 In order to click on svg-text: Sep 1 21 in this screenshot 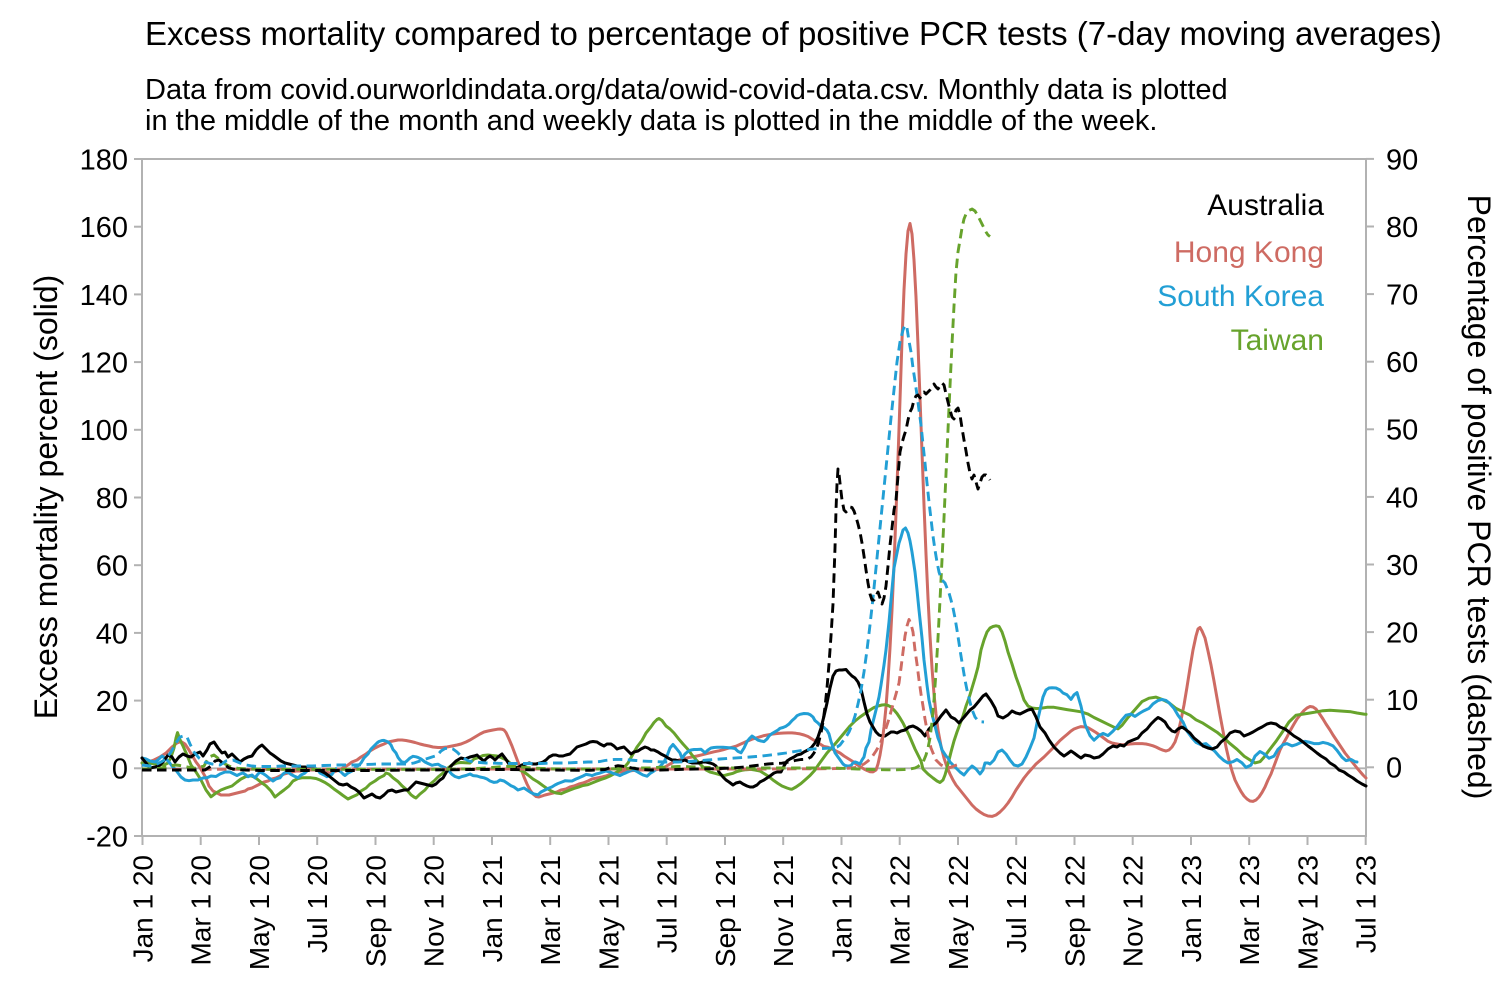, I will do `click(725, 911)`.